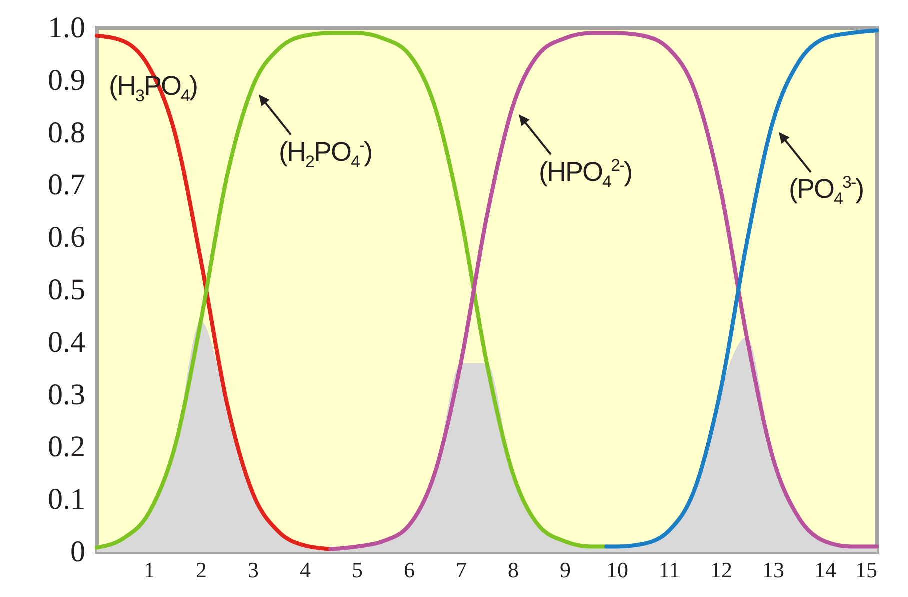 This screenshot has width=908, height=597. Describe the element at coordinates (325, 154) in the screenshot. I see `series-label: (H$_{2}$PO$_{4}$$^{-}$)` at that location.